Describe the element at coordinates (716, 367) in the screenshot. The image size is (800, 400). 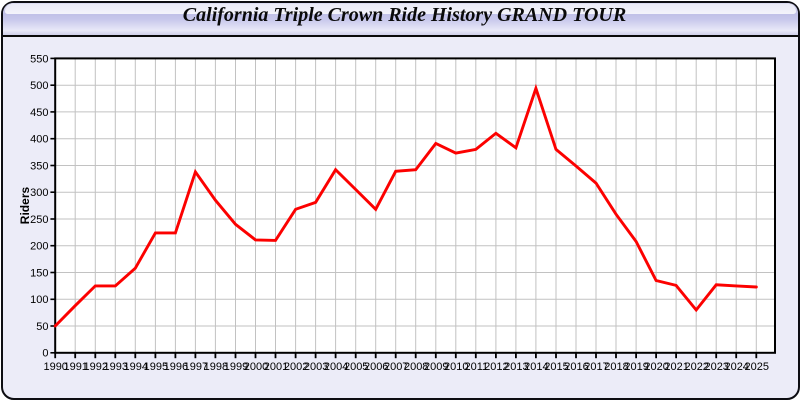
I see `svg-text: 2023` at that location.